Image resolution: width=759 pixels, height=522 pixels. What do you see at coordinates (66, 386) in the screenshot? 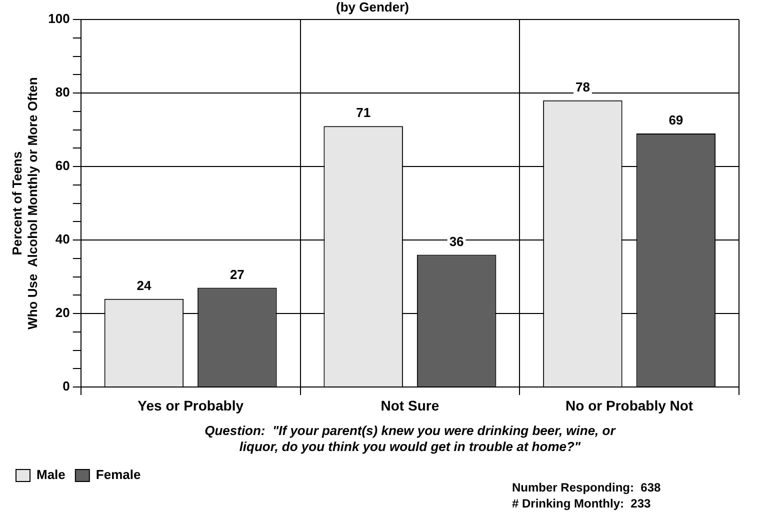
I see `y-tick-label: 0` at bounding box center [66, 386].